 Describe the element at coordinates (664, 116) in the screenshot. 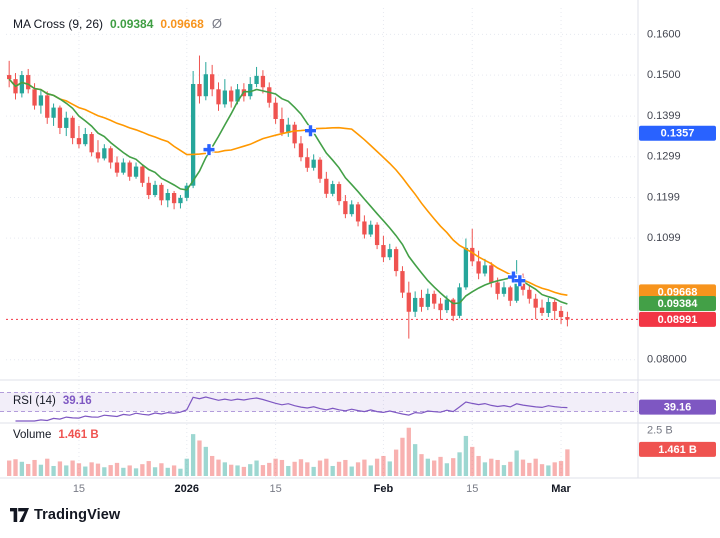

I see `price-axis-label: 0.1399` at that location.